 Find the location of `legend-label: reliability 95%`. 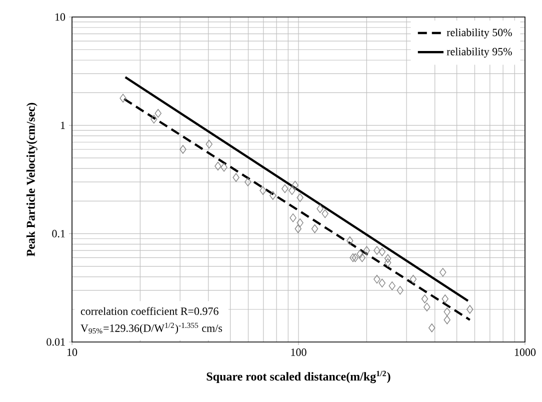

legend-label: reliability 95% is located at coordinates (479, 53).